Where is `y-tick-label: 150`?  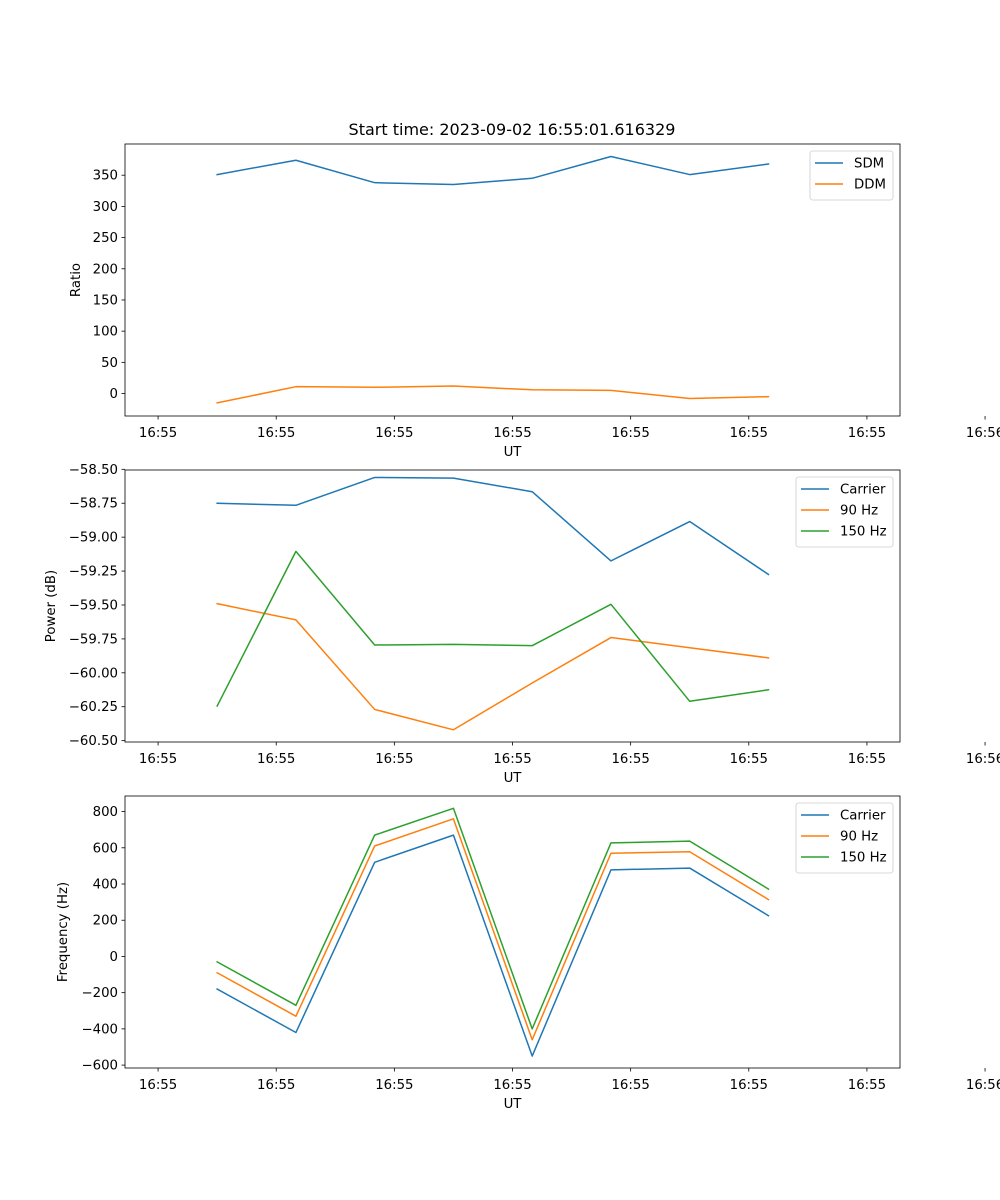
y-tick-label: 150 is located at coordinates (105, 300).